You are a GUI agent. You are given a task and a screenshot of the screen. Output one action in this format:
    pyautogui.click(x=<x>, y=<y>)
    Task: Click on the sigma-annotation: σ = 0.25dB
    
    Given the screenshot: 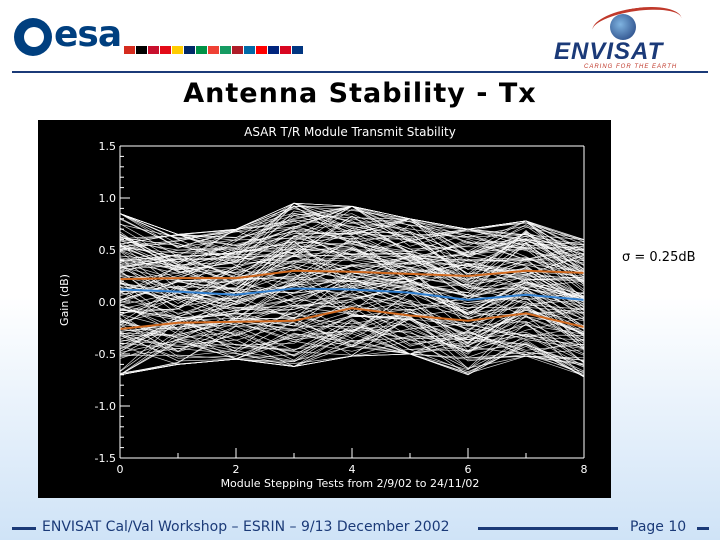 What is the action you would take?
    pyautogui.click(x=659, y=257)
    